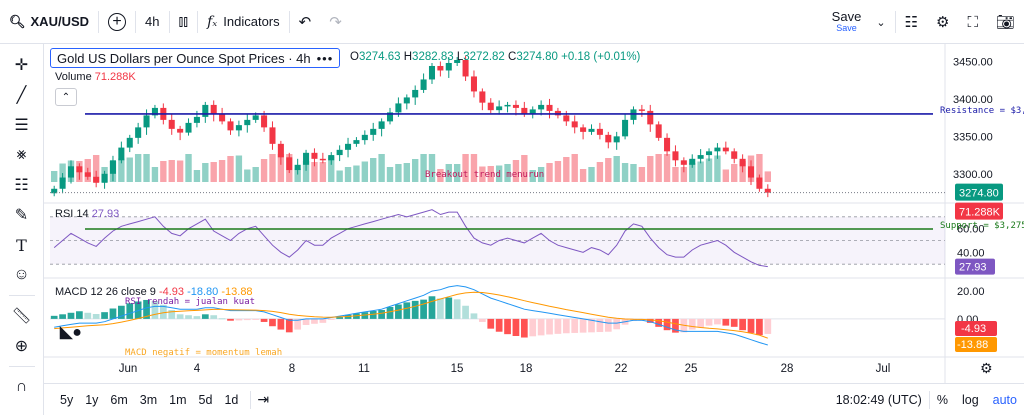 This screenshot has height=415, width=1024. What do you see at coordinates (979, 211) in the screenshot?
I see `last-volume-badge` at bounding box center [979, 211].